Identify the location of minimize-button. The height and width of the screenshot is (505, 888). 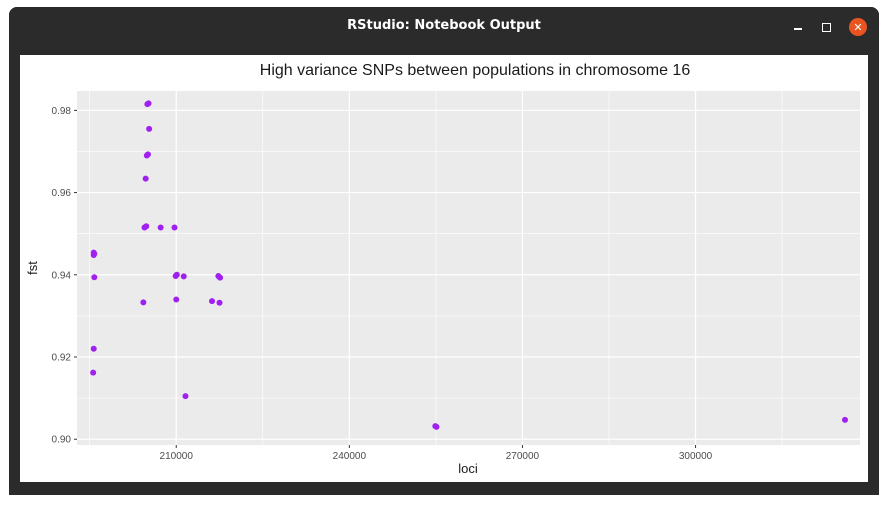
(798, 27).